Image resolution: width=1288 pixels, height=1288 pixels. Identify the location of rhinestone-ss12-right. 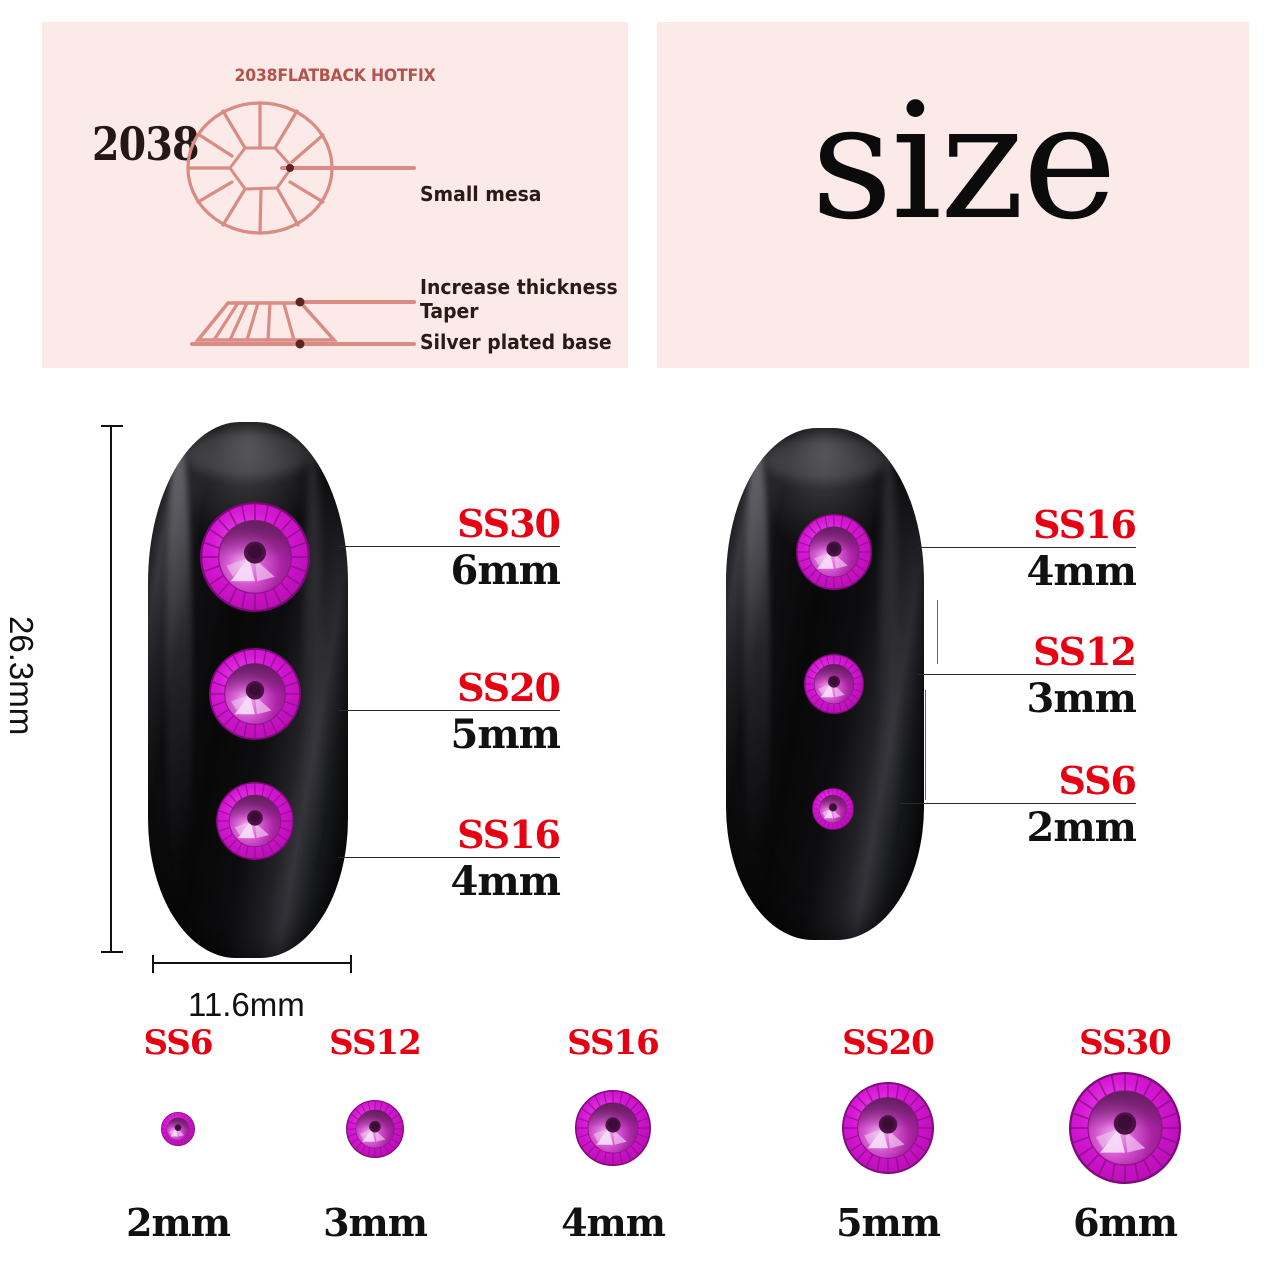
(834, 684).